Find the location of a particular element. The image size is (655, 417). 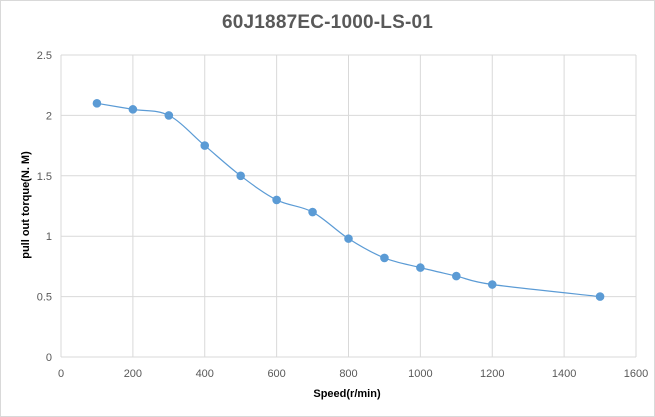

y-tick-labels: 0 0.5 1 1.5 2 2.5 is located at coordinates (44, 207).